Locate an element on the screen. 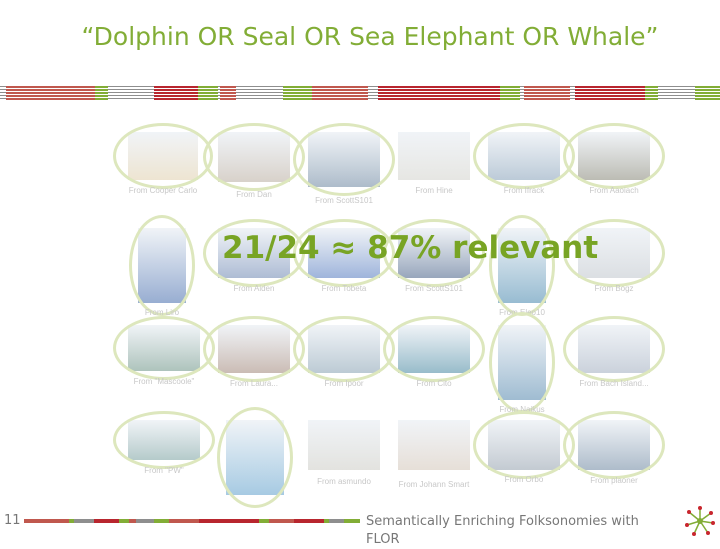 The image size is (720, 549). thumbnail-caption: From Ifrack is located at coordinates (524, 190).